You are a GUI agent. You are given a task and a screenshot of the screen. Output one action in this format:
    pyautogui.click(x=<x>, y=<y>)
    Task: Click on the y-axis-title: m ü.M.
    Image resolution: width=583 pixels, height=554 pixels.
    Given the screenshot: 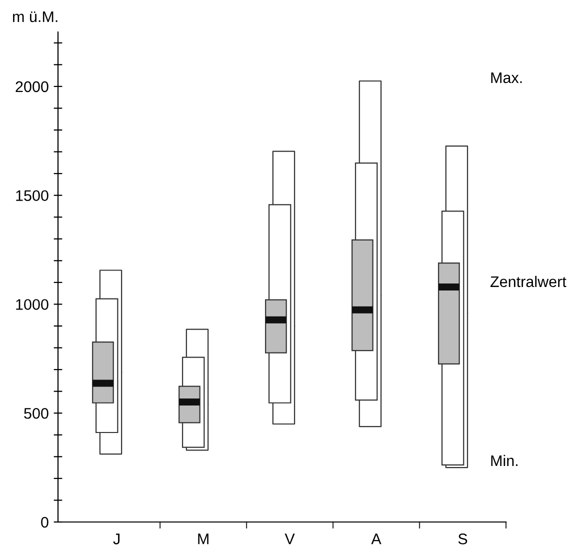 What is the action you would take?
    pyautogui.click(x=35, y=16)
    